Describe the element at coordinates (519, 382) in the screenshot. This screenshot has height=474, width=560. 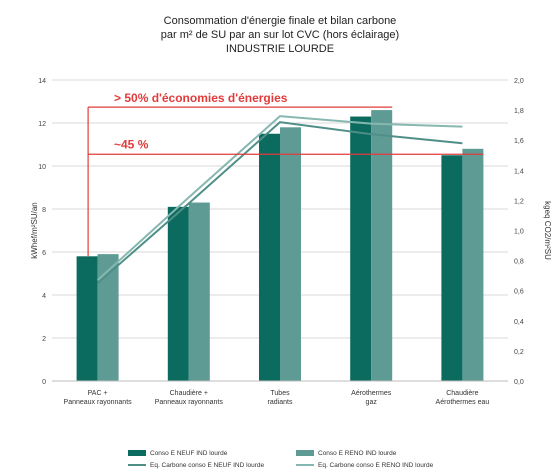
I see `y2-tick-label: 0,0` at that location.